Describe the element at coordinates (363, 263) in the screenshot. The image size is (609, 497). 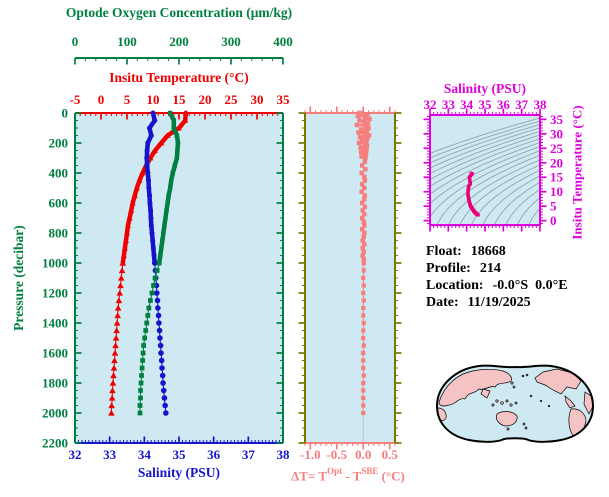
I see `delta-t-series` at that location.